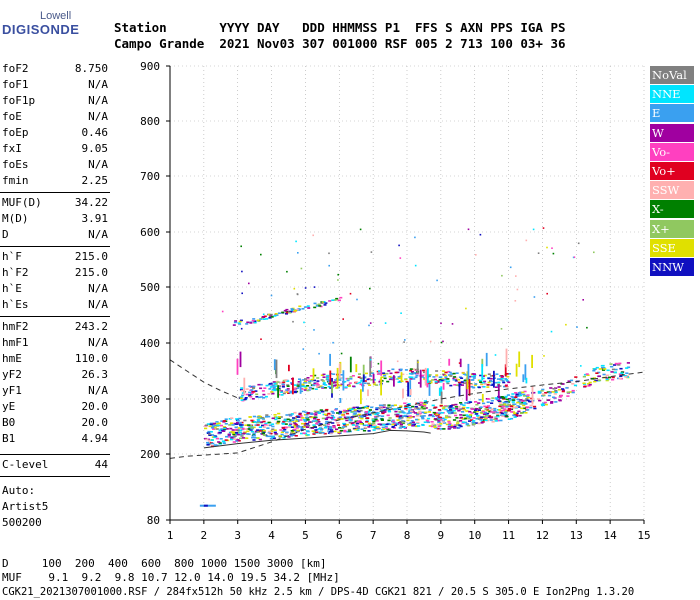 This screenshot has width=700, height=600. I want to click on param-row: hmF2 243.2, so click(55, 328).